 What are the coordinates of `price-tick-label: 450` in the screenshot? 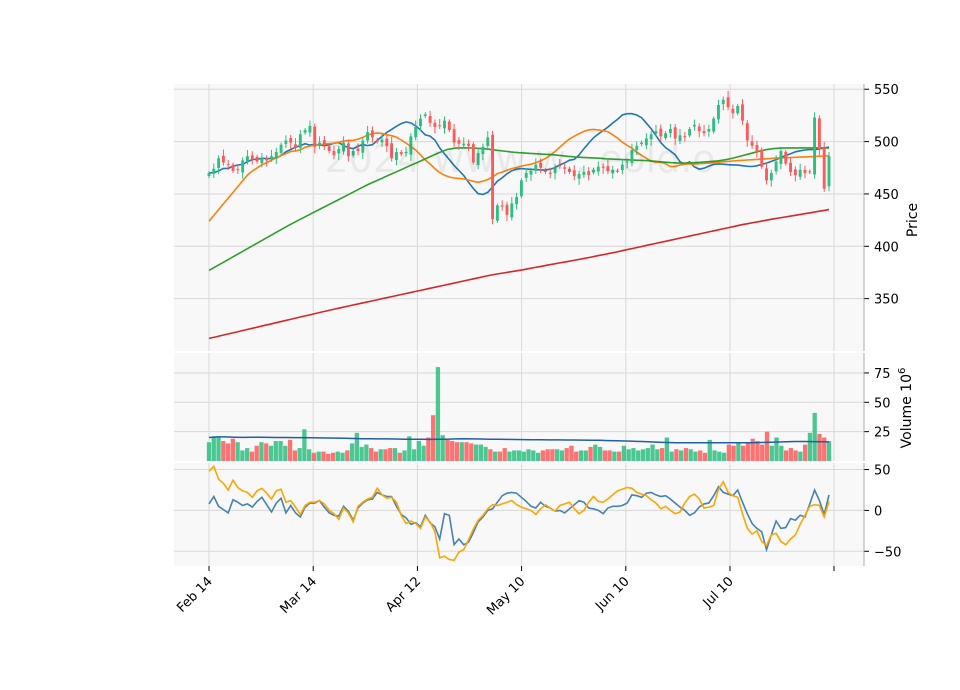 It's located at (886, 195).